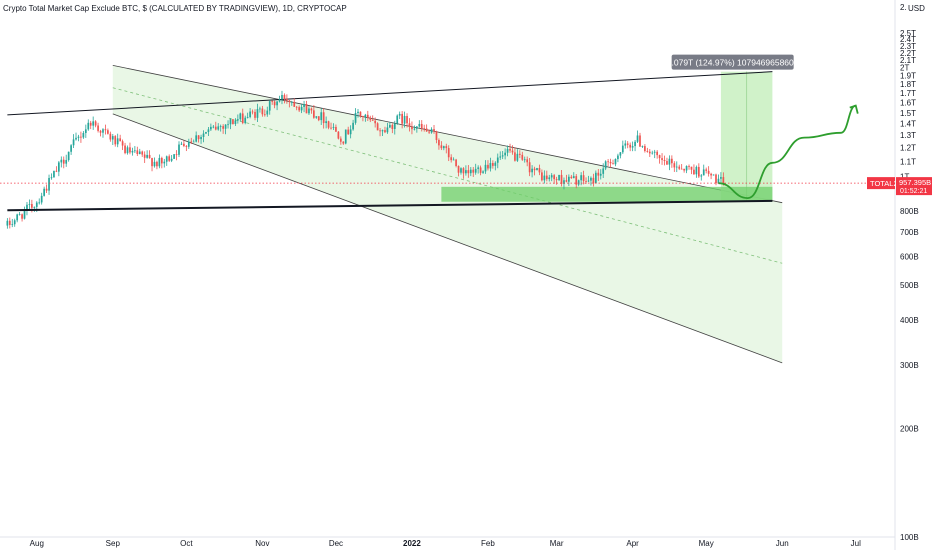  What do you see at coordinates (447, 542) in the screenshot?
I see `x-axis: Aug Sep Oct Nov Dec 2022 Feb Mar Apr May Jun Jul` at bounding box center [447, 542].